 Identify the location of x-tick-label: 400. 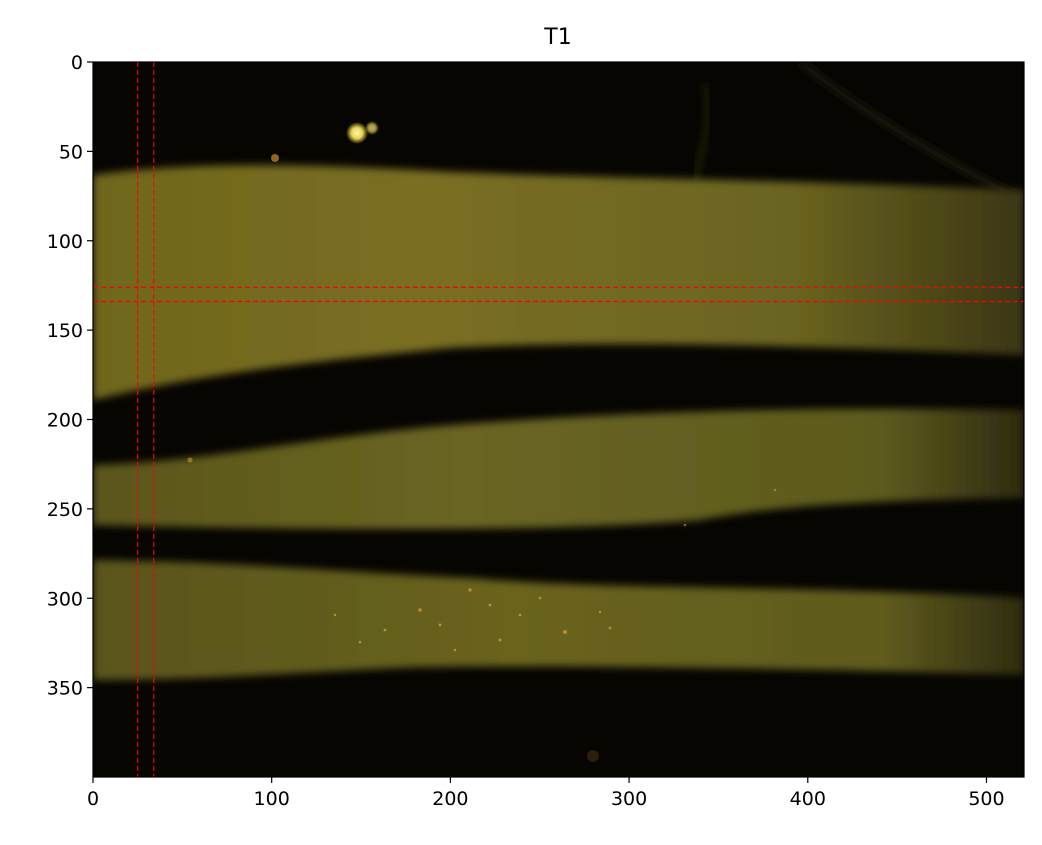
(808, 799).